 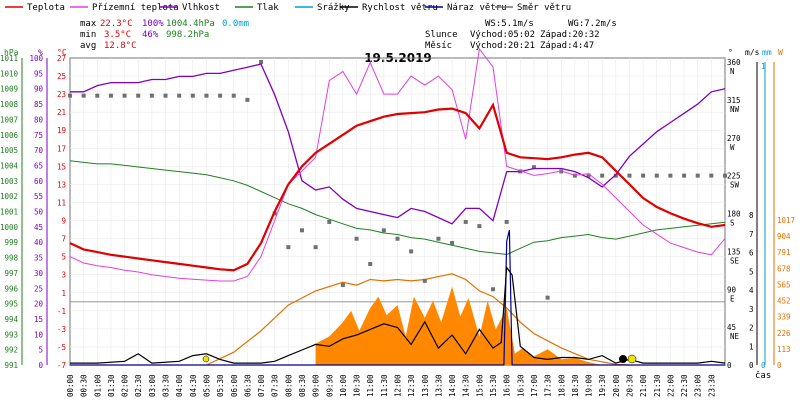 I want to click on tick-label-time: 03:00, so click(x=152, y=385).